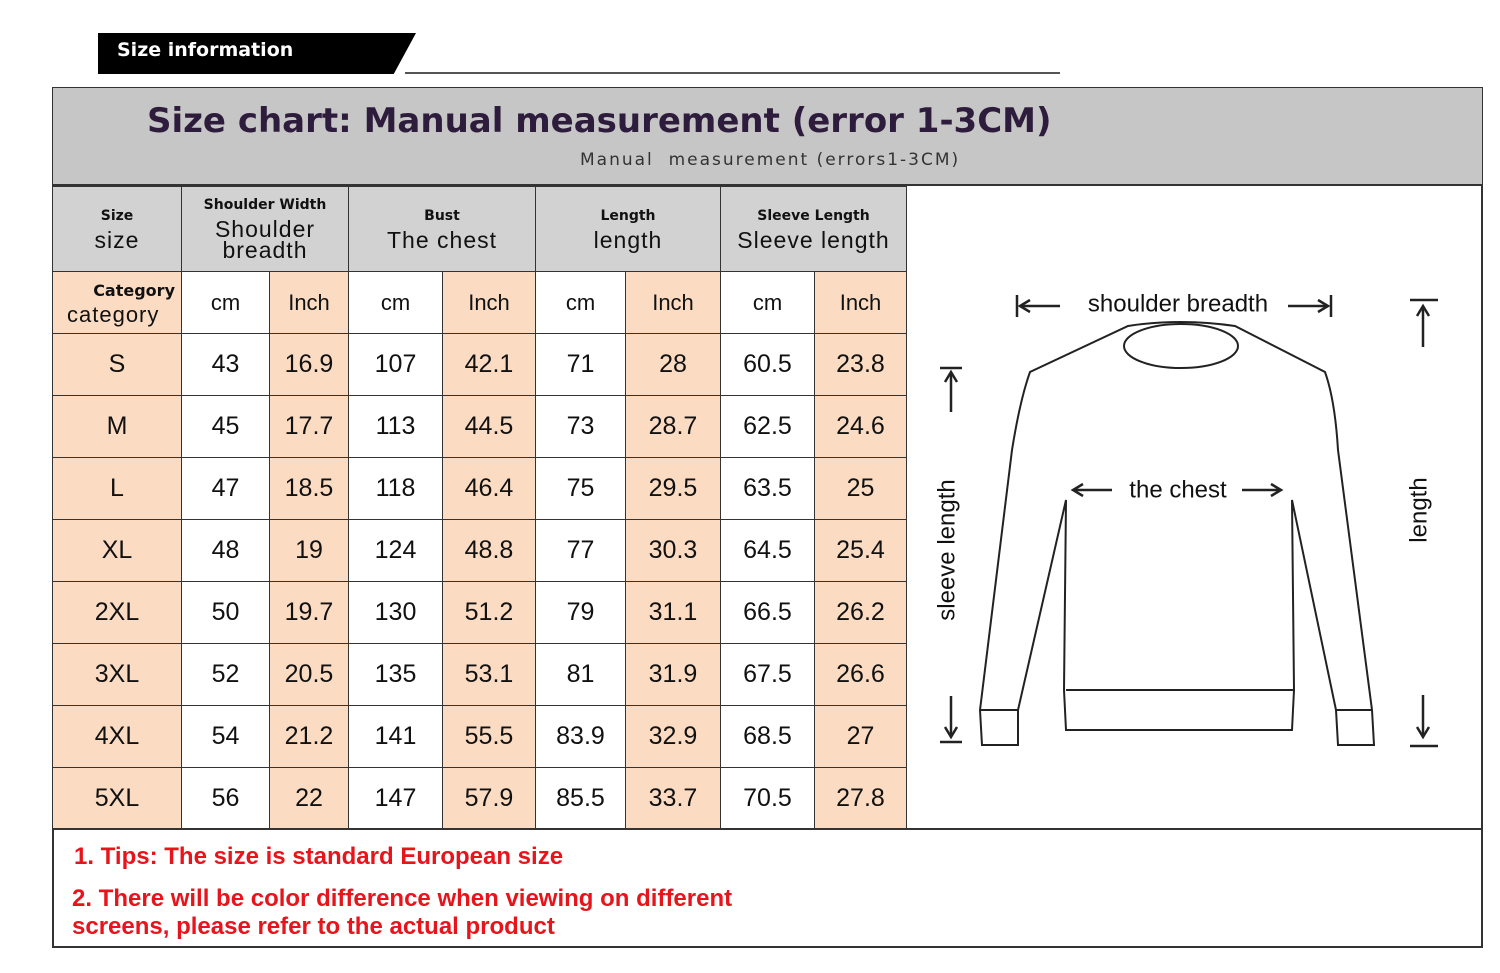 The image size is (1500, 973). I want to click on value-cell: 28.7, so click(673, 426).